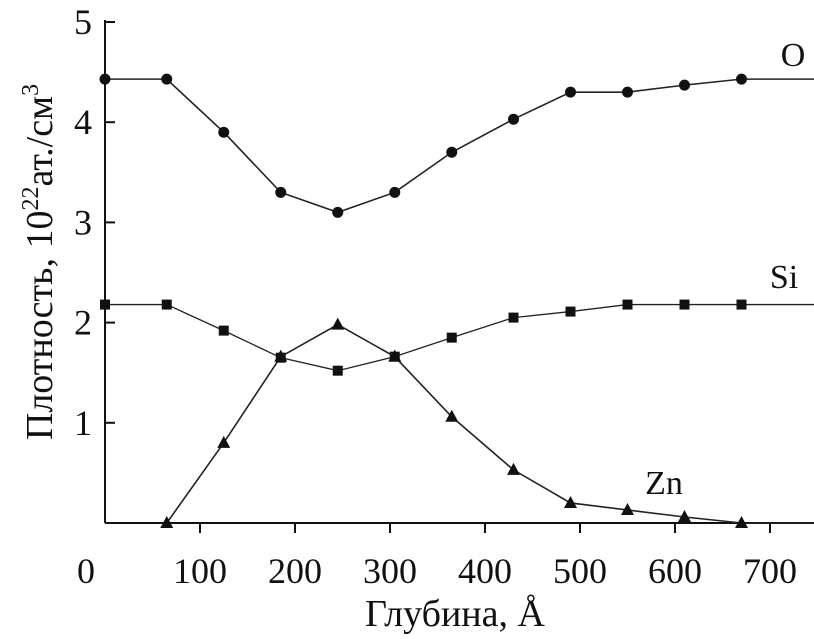 This screenshot has width=814, height=639. What do you see at coordinates (94, 222) in the screenshot?
I see `y-ticks: 1 2 3 4 5` at bounding box center [94, 222].